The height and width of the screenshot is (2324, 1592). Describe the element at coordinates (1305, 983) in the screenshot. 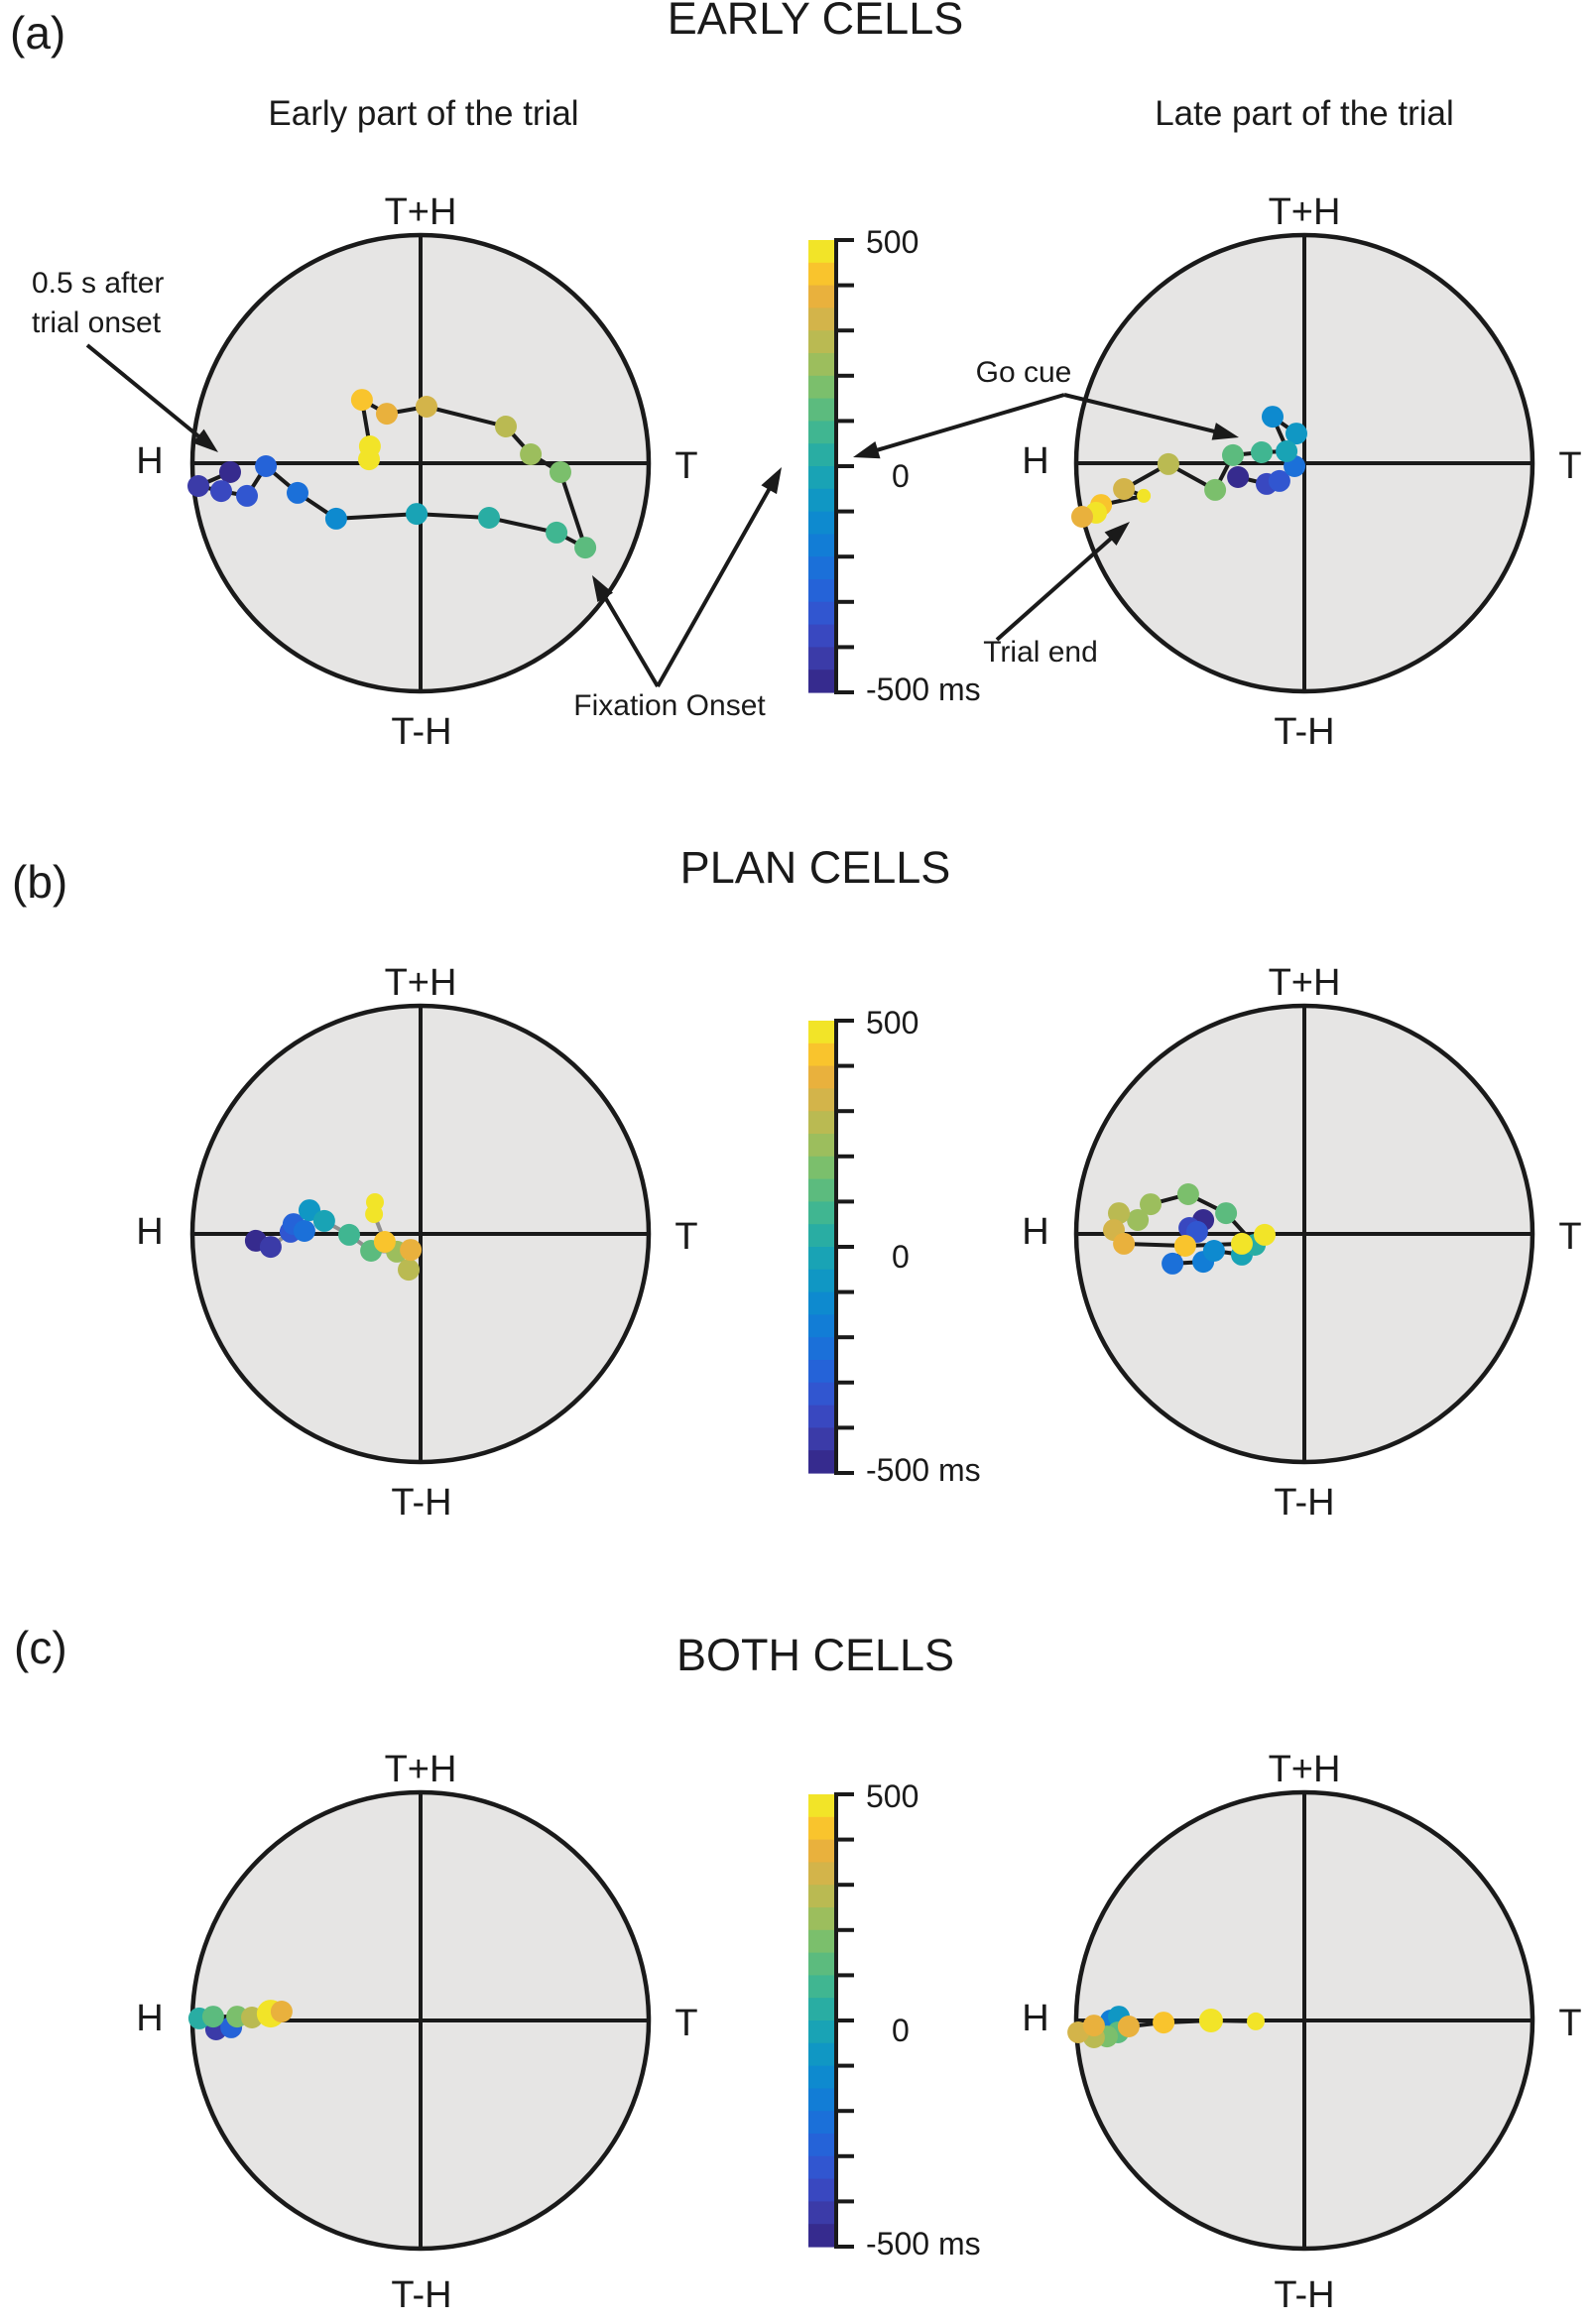

I see `axis-label-th-plus: T+H` at that location.